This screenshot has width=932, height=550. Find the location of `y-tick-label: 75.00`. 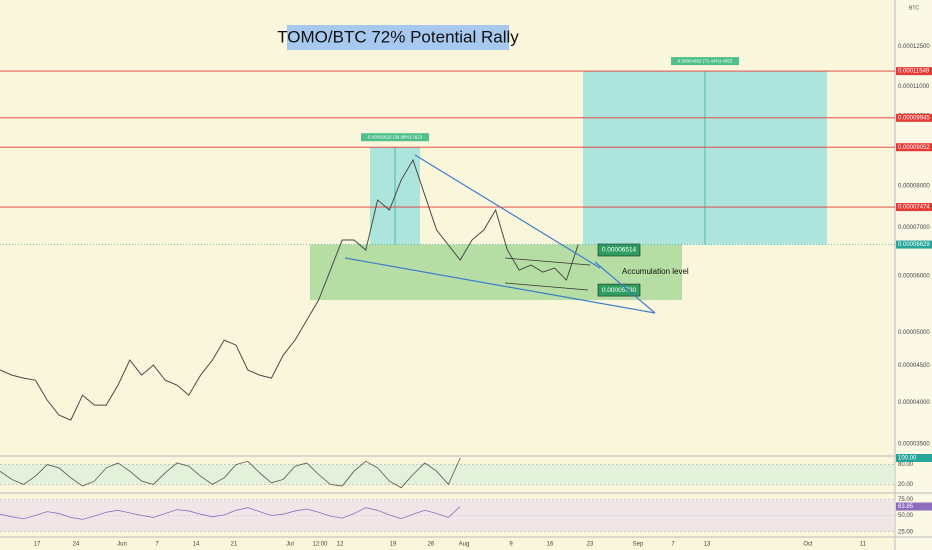

y-tick-label: 75.00 is located at coordinates (906, 500).